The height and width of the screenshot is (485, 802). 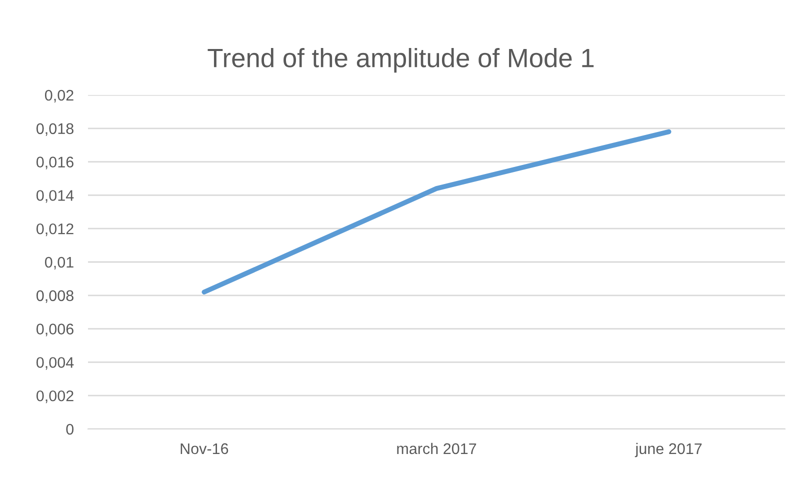 What do you see at coordinates (668, 450) in the screenshot?
I see `x-tick-label: june 2017` at bounding box center [668, 450].